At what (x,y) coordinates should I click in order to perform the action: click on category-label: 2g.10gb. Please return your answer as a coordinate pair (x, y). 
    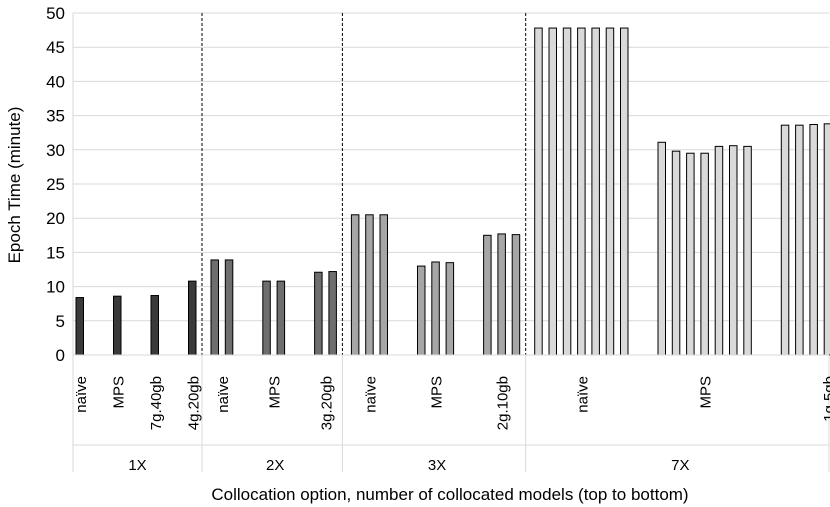
    Looking at the image, I should click on (503, 403).